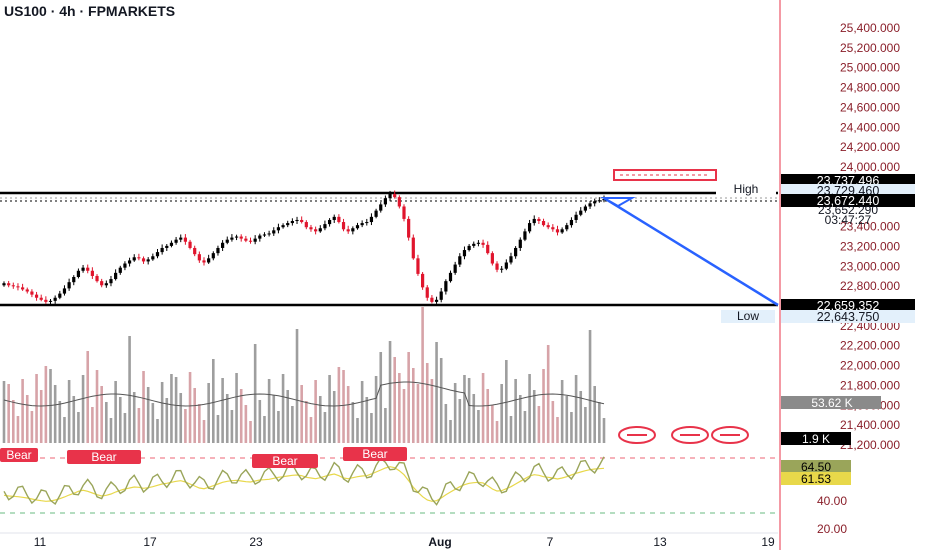 The image size is (932, 555). What do you see at coordinates (691, 251) in the screenshot?
I see `trend-line` at bounding box center [691, 251].